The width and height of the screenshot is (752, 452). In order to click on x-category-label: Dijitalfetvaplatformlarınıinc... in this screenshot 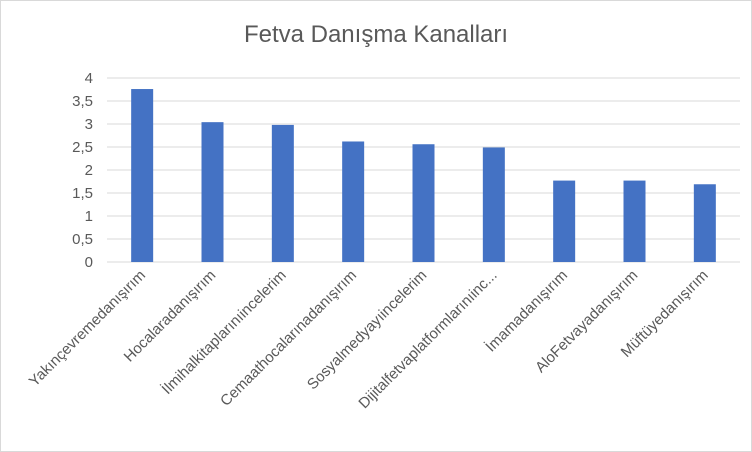, I will do `click(427, 339)`.